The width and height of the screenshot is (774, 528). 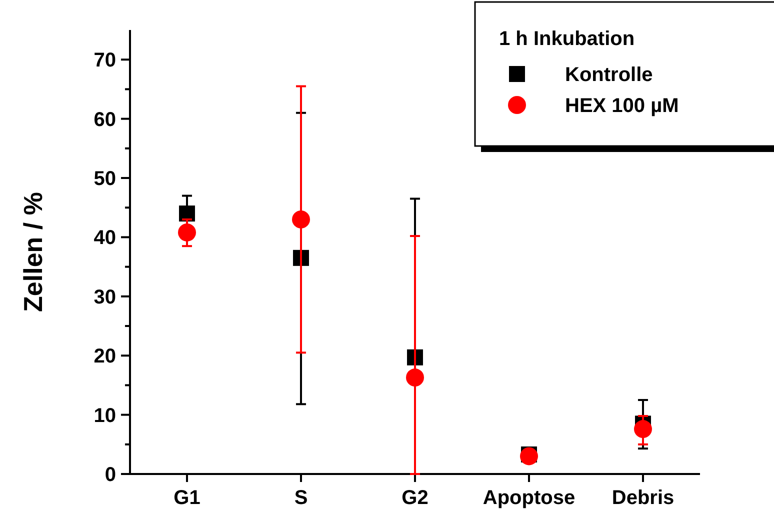 What do you see at coordinates (643, 498) in the screenshot?
I see `x-tick-label: Debris` at bounding box center [643, 498].